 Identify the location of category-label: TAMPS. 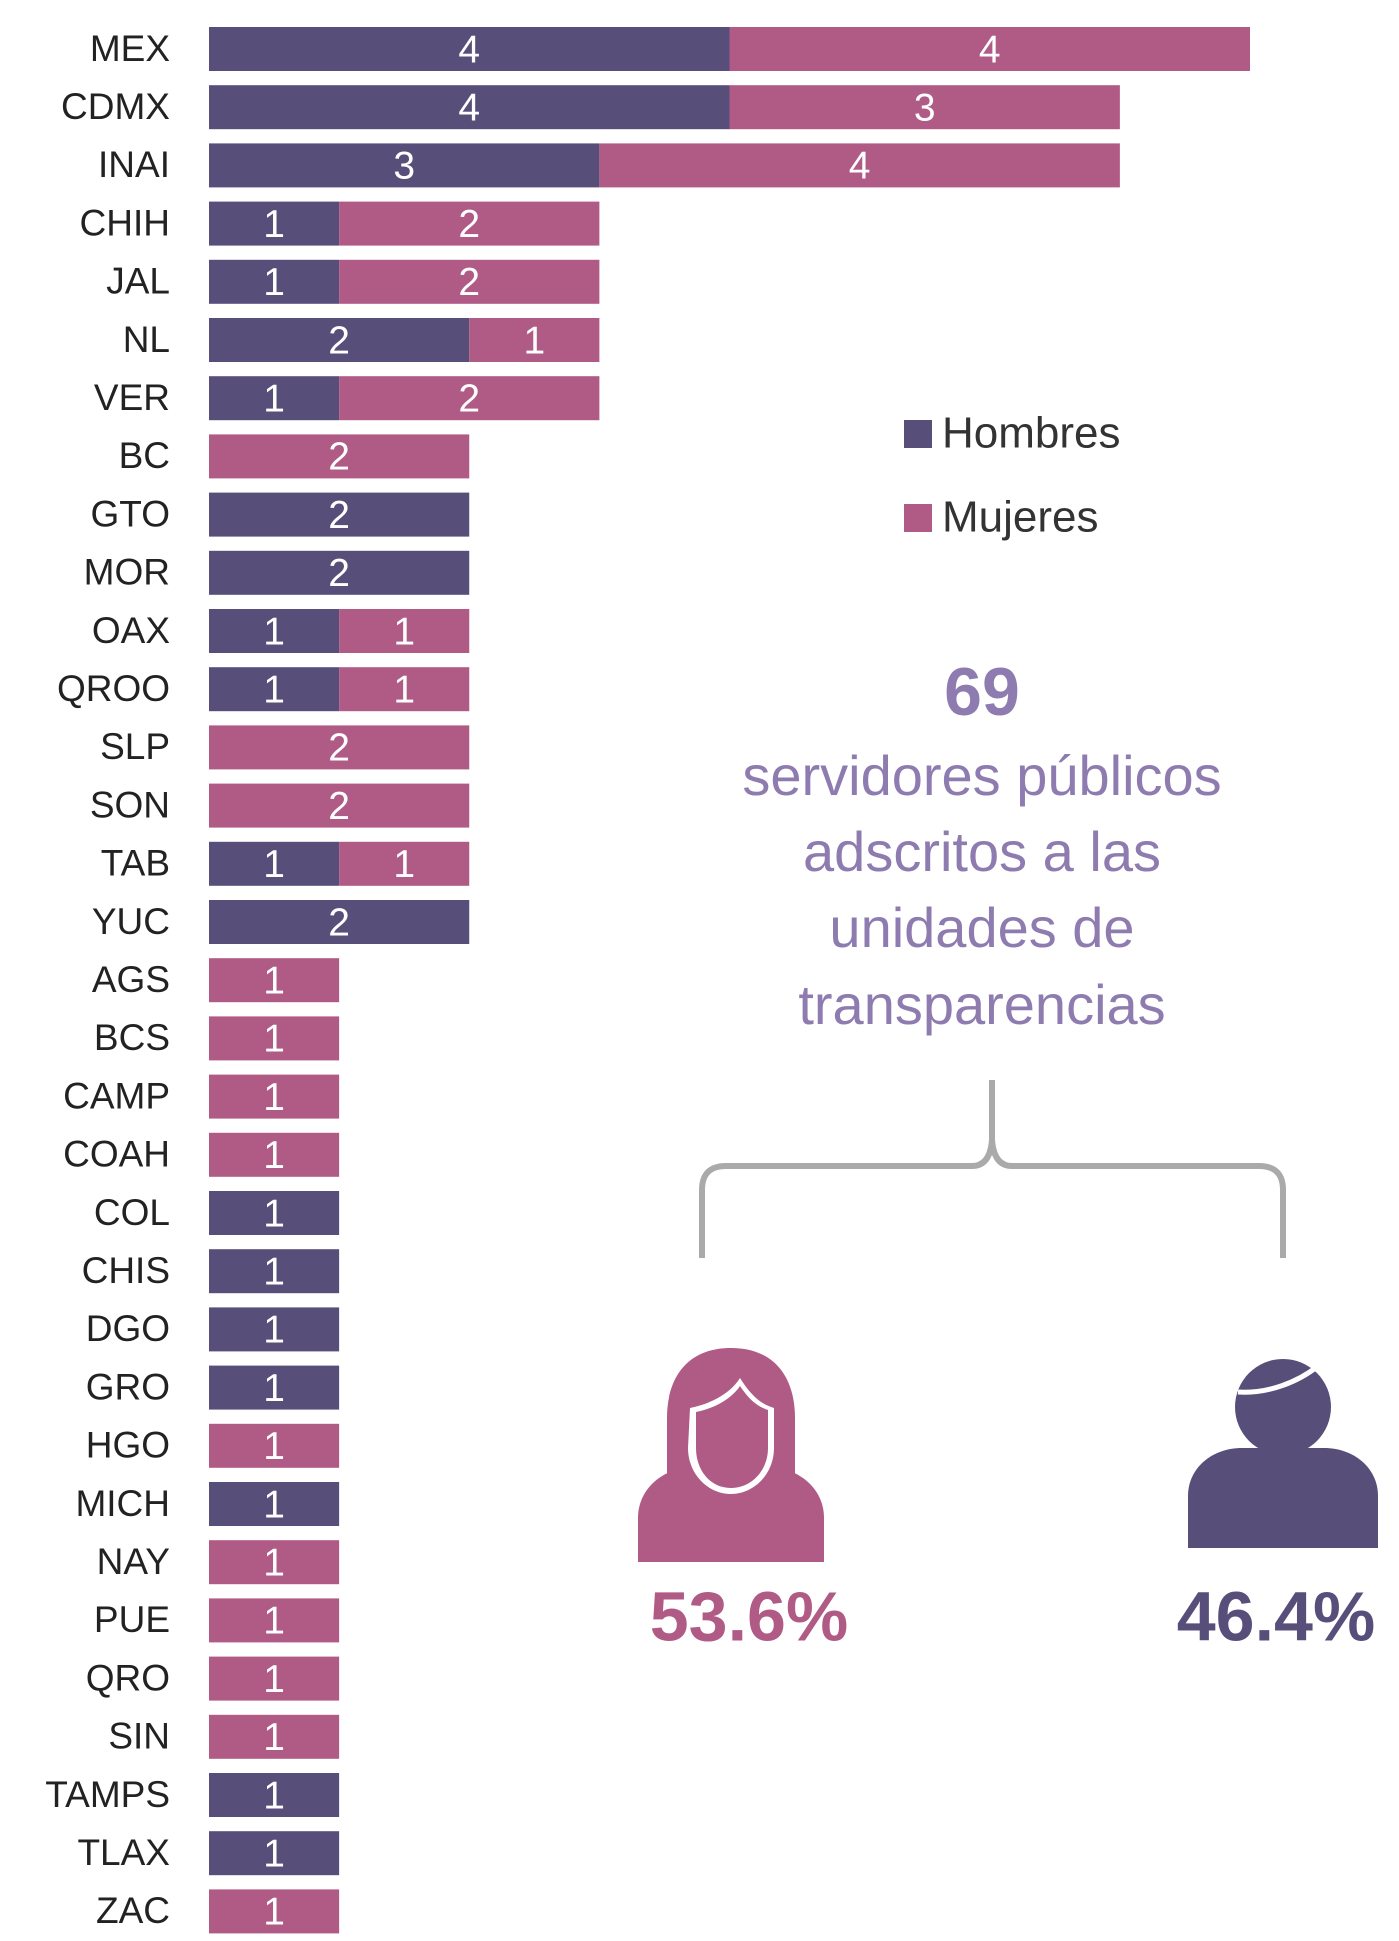
(107, 1794).